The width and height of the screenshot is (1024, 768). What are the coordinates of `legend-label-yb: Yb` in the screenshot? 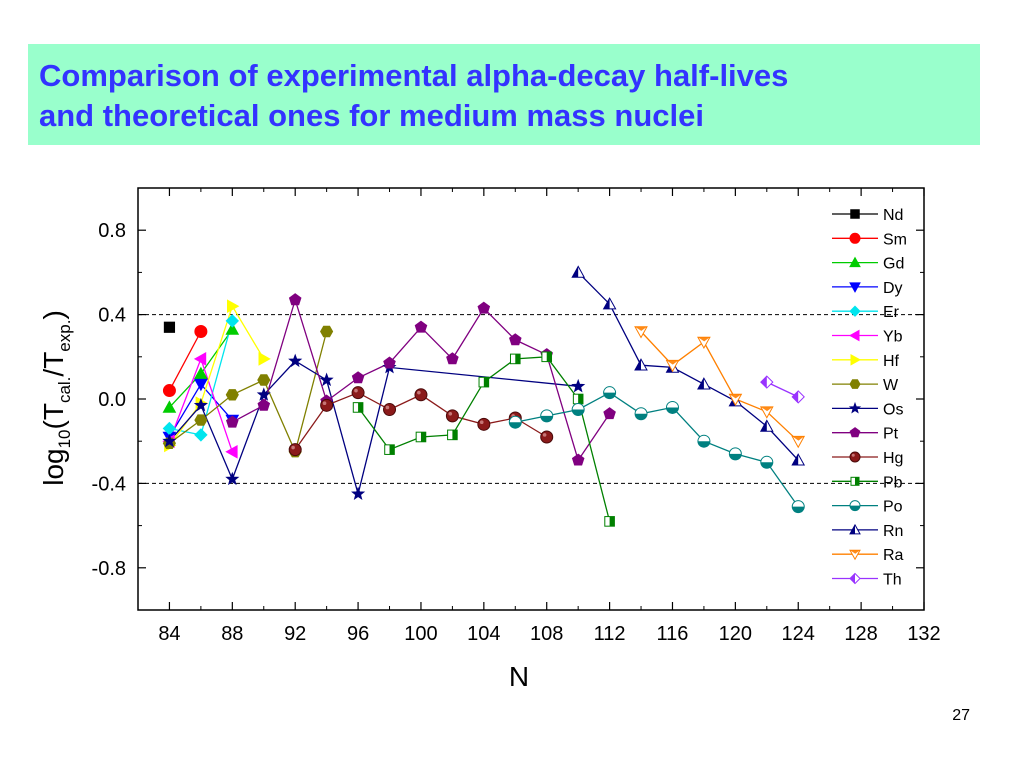 It's located at (893, 337).